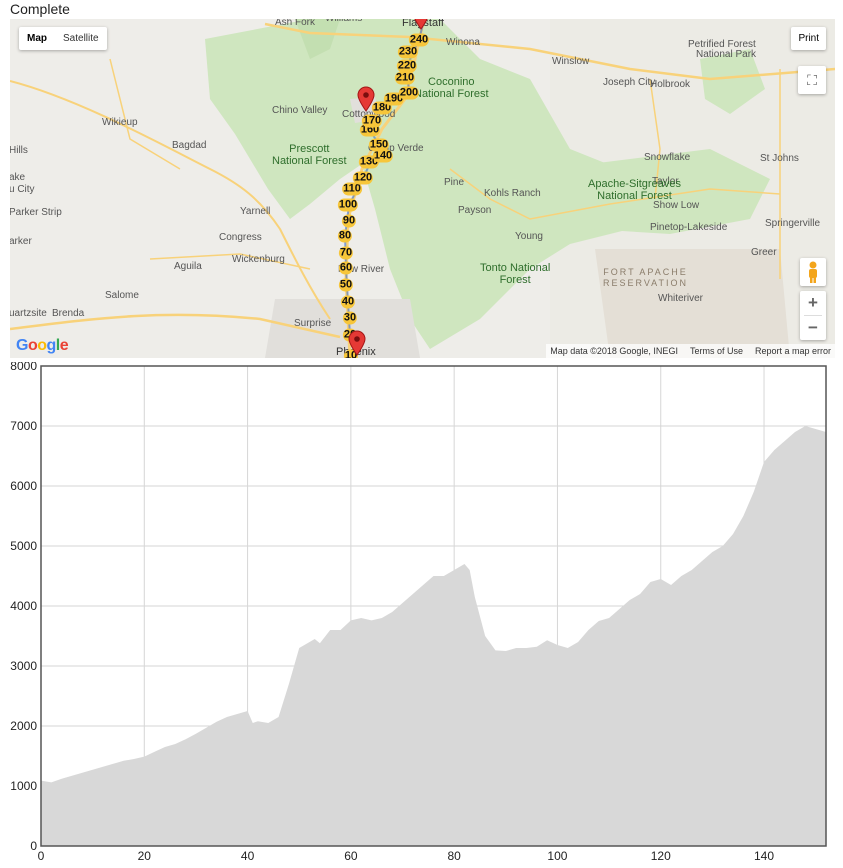 This screenshot has height=868, width=843. Describe the element at coordinates (313, 323) in the screenshot. I see `place-label: Surprise` at that location.